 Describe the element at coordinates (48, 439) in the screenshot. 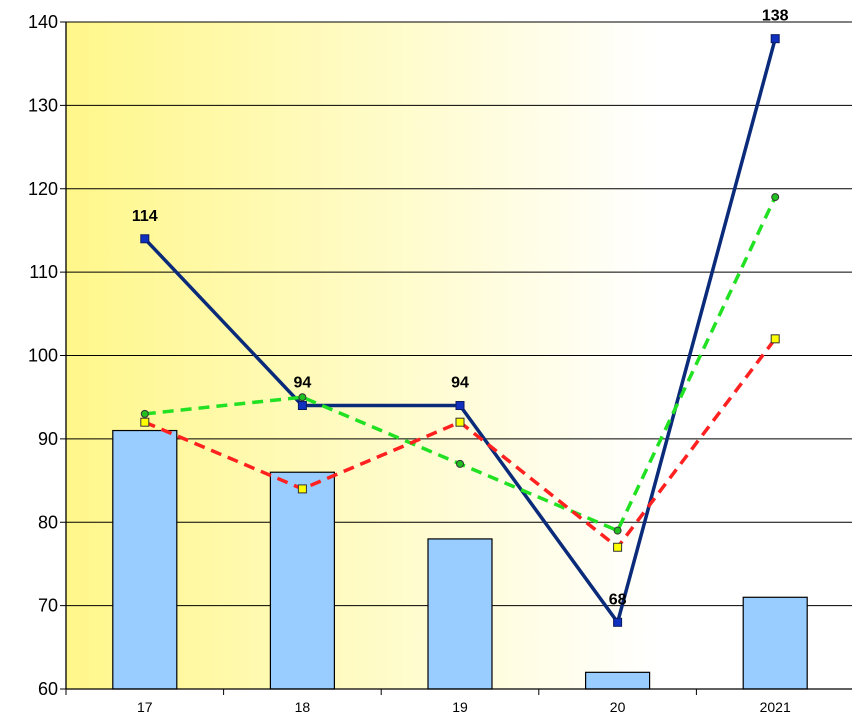

I see `y-tick-label: 90` at that location.